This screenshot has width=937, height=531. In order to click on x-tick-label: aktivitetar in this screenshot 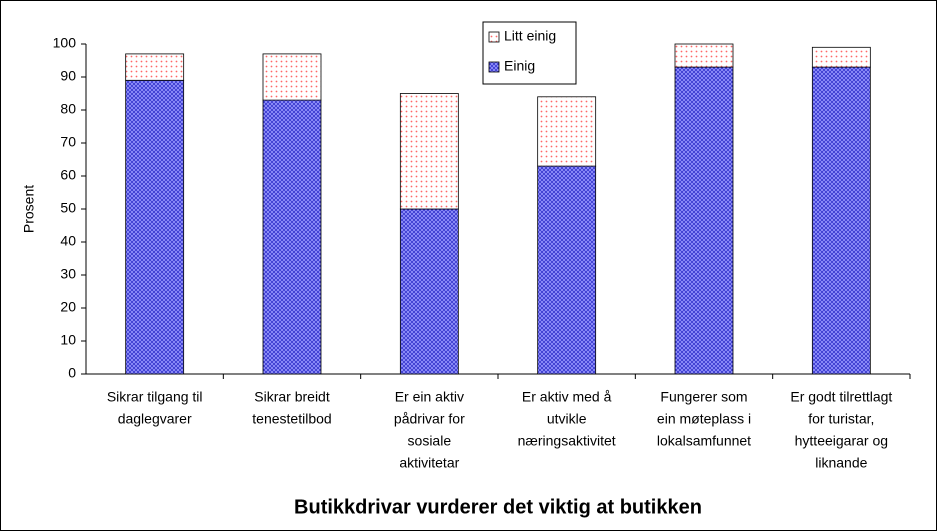, I will do `click(429, 463)`.